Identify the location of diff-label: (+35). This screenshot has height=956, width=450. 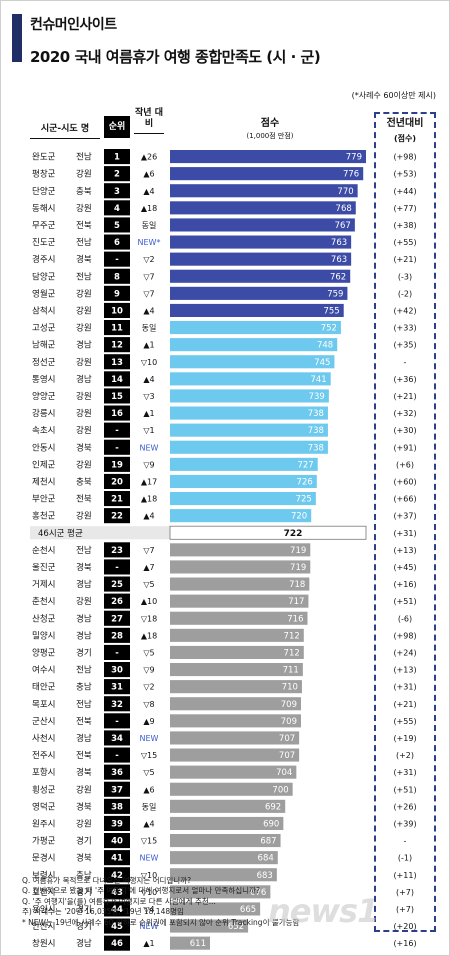
(404, 345).